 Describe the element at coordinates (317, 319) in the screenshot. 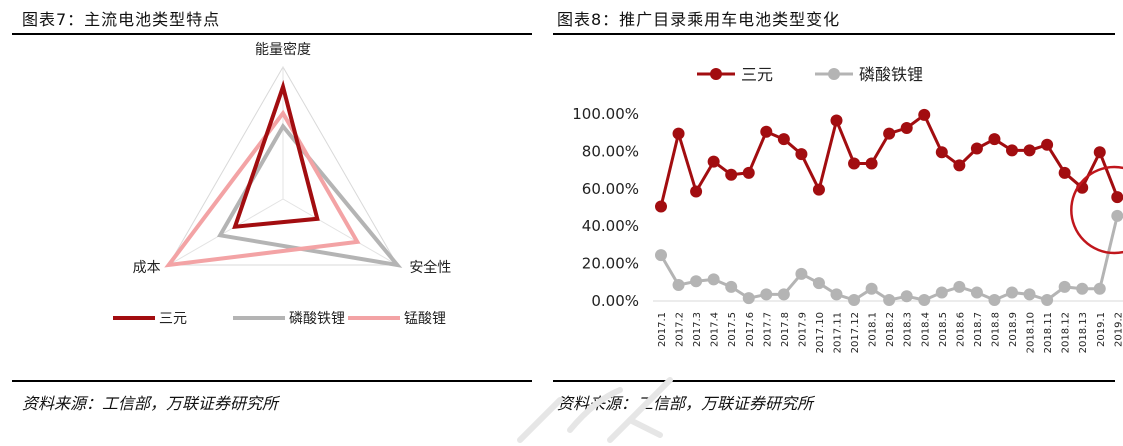

I see `radar-legend-label: 磷酸铁锂` at that location.